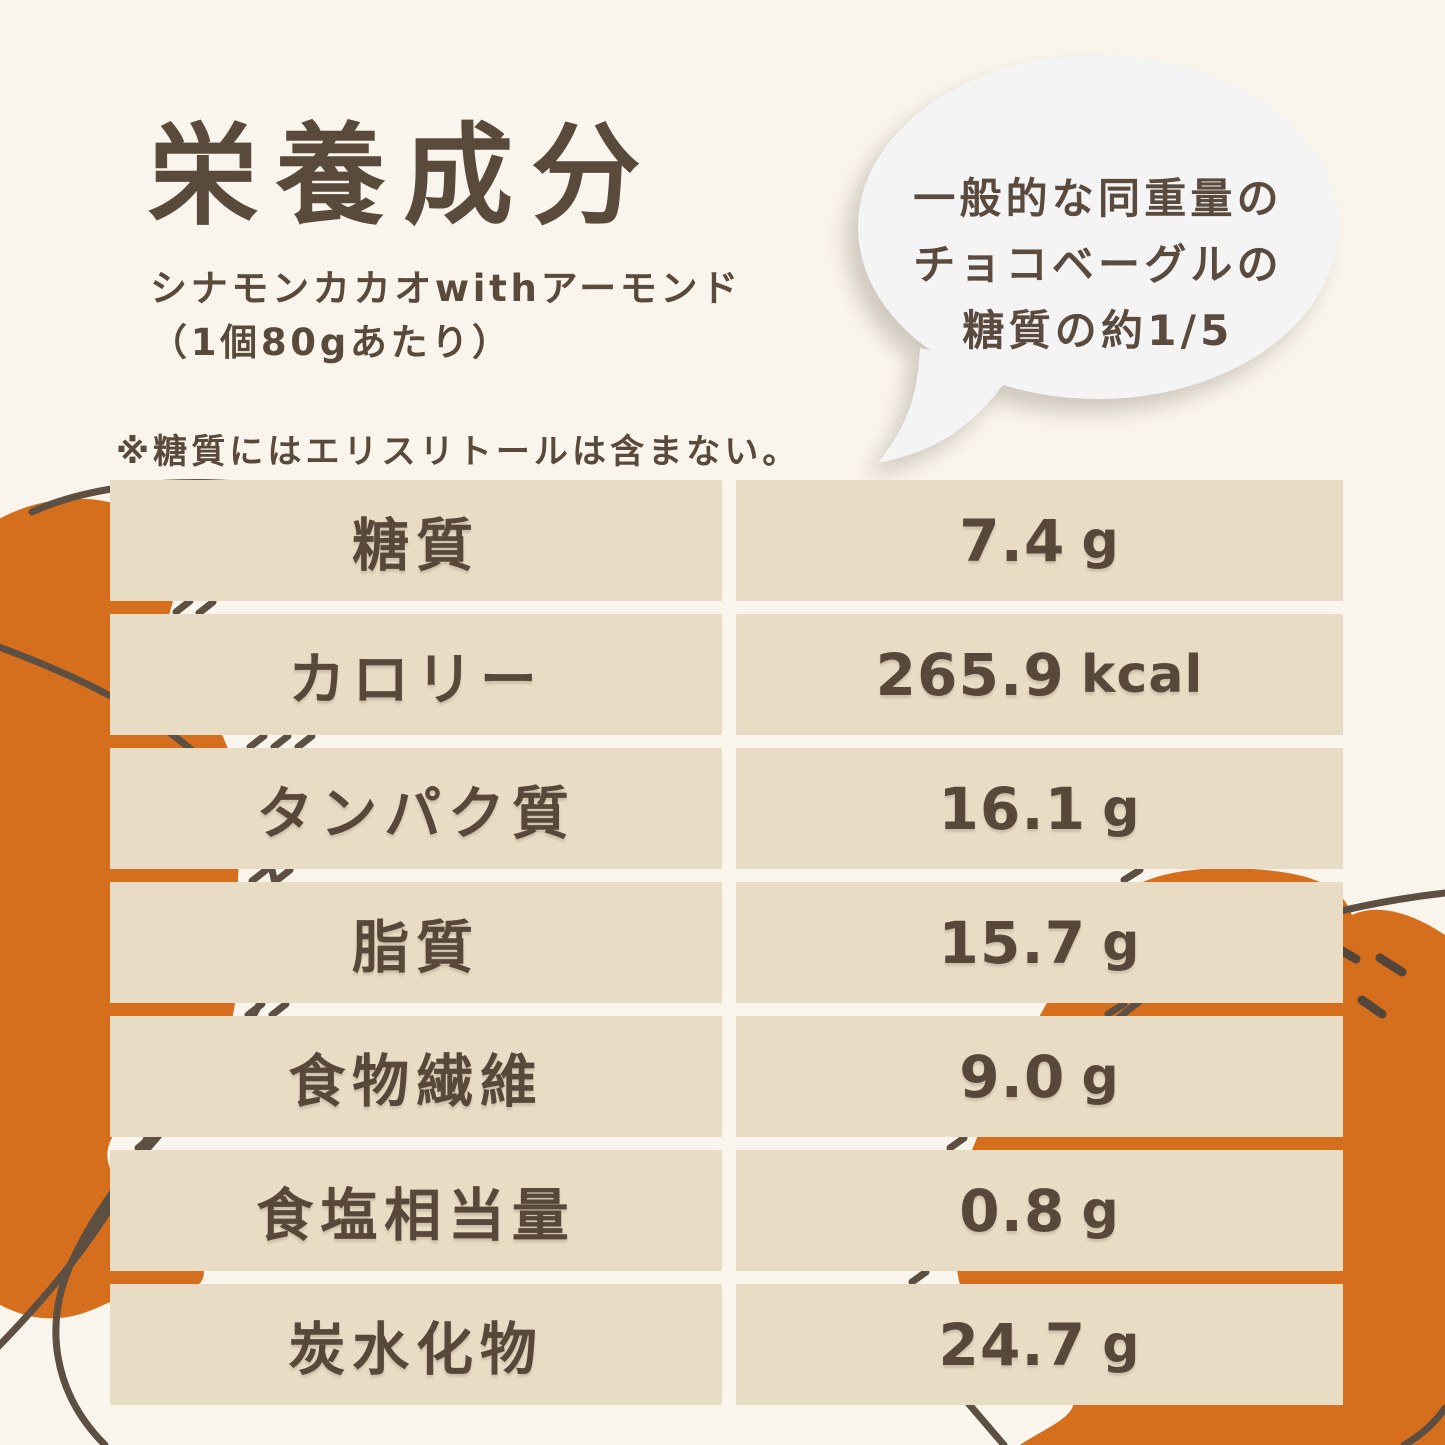 Image resolution: width=1445 pixels, height=1445 pixels. I want to click on nutrient-label: カロリー, so click(416, 679).